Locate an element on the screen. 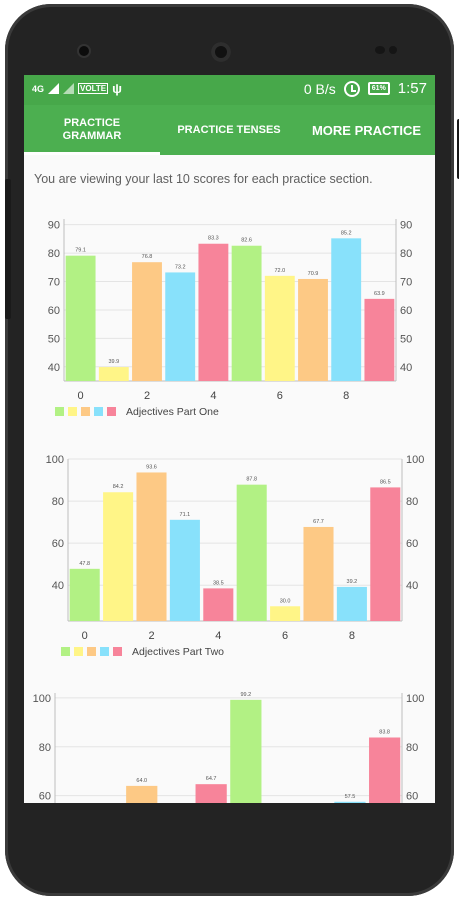 Image resolution: width=459 pixels, height=900 pixels. tab-practice-tenses: PRACTICE TENSES is located at coordinates (229, 130).